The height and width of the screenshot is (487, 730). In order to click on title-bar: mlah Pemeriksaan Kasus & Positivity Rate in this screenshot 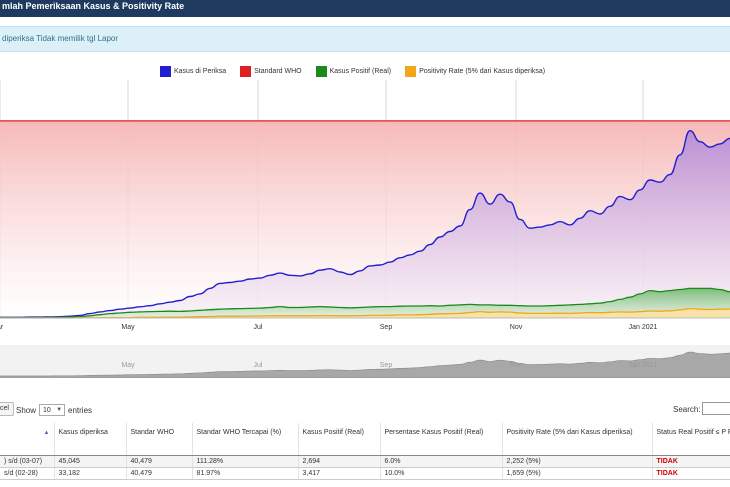, I will do `click(365, 8)`.